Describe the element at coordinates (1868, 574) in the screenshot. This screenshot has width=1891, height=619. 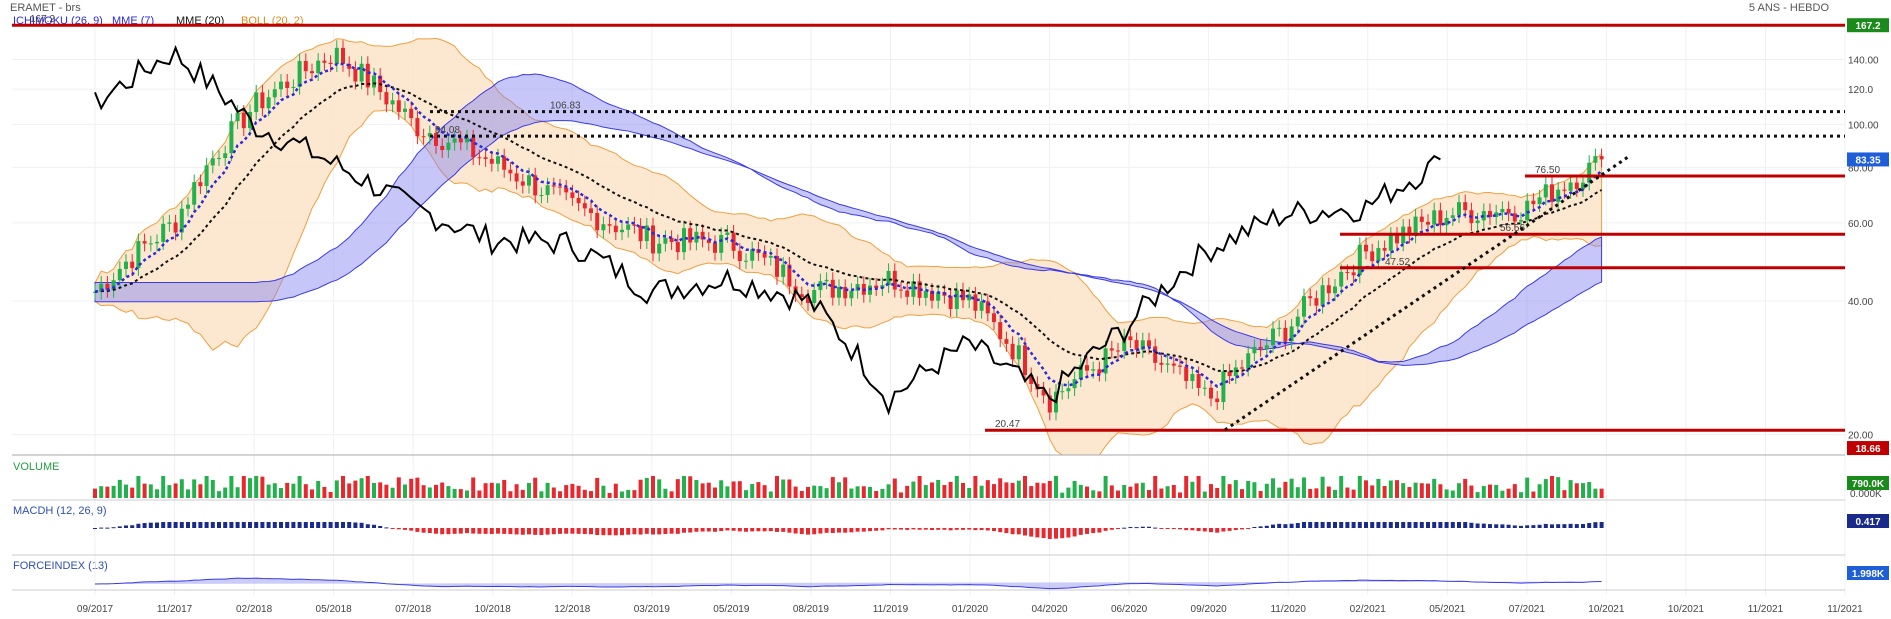
I see `badge-force: 1.998K` at that location.